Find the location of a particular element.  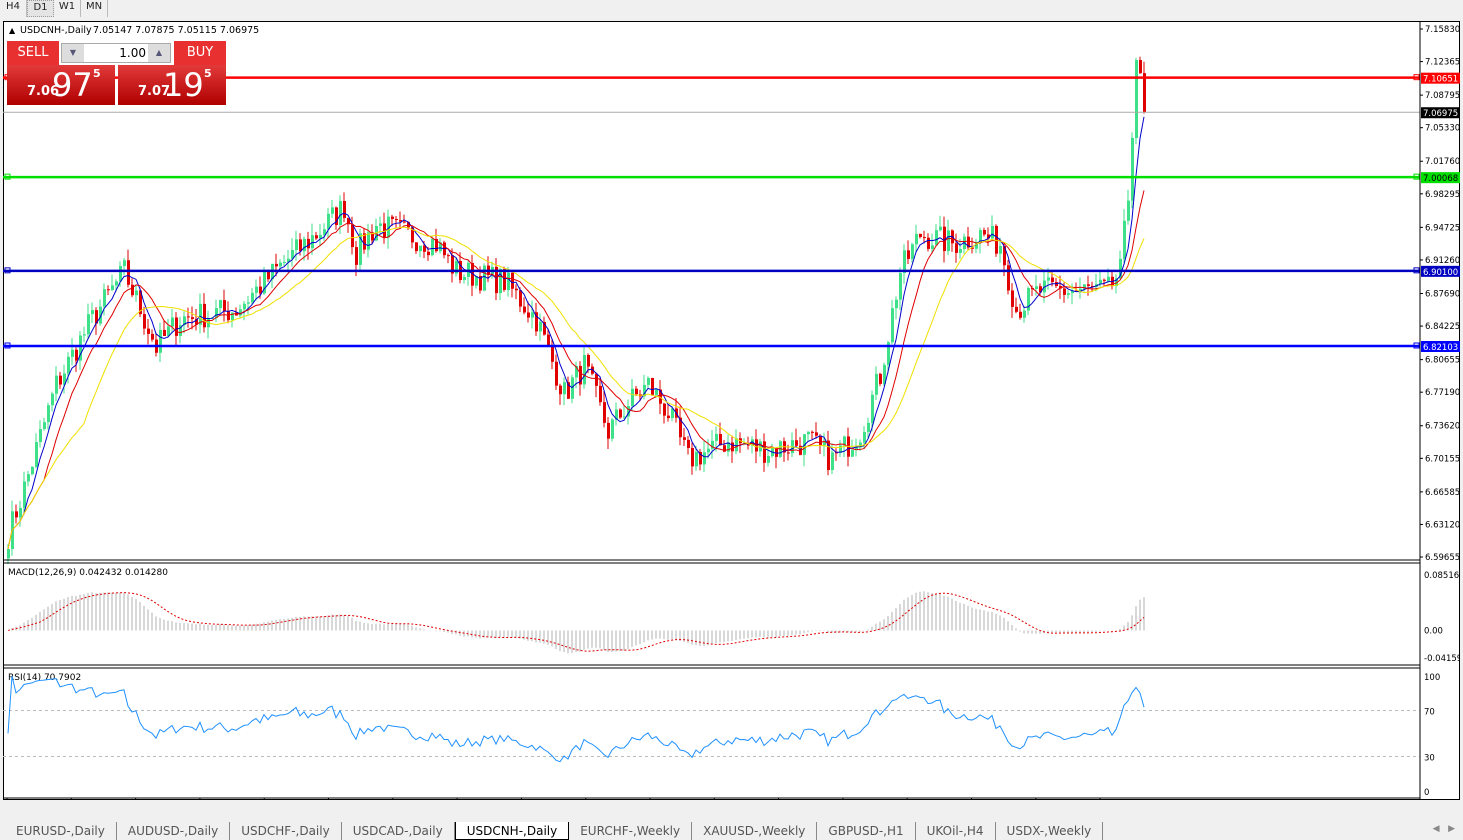

tab-audusd: AUDUSD-,Daily is located at coordinates (174, 831).